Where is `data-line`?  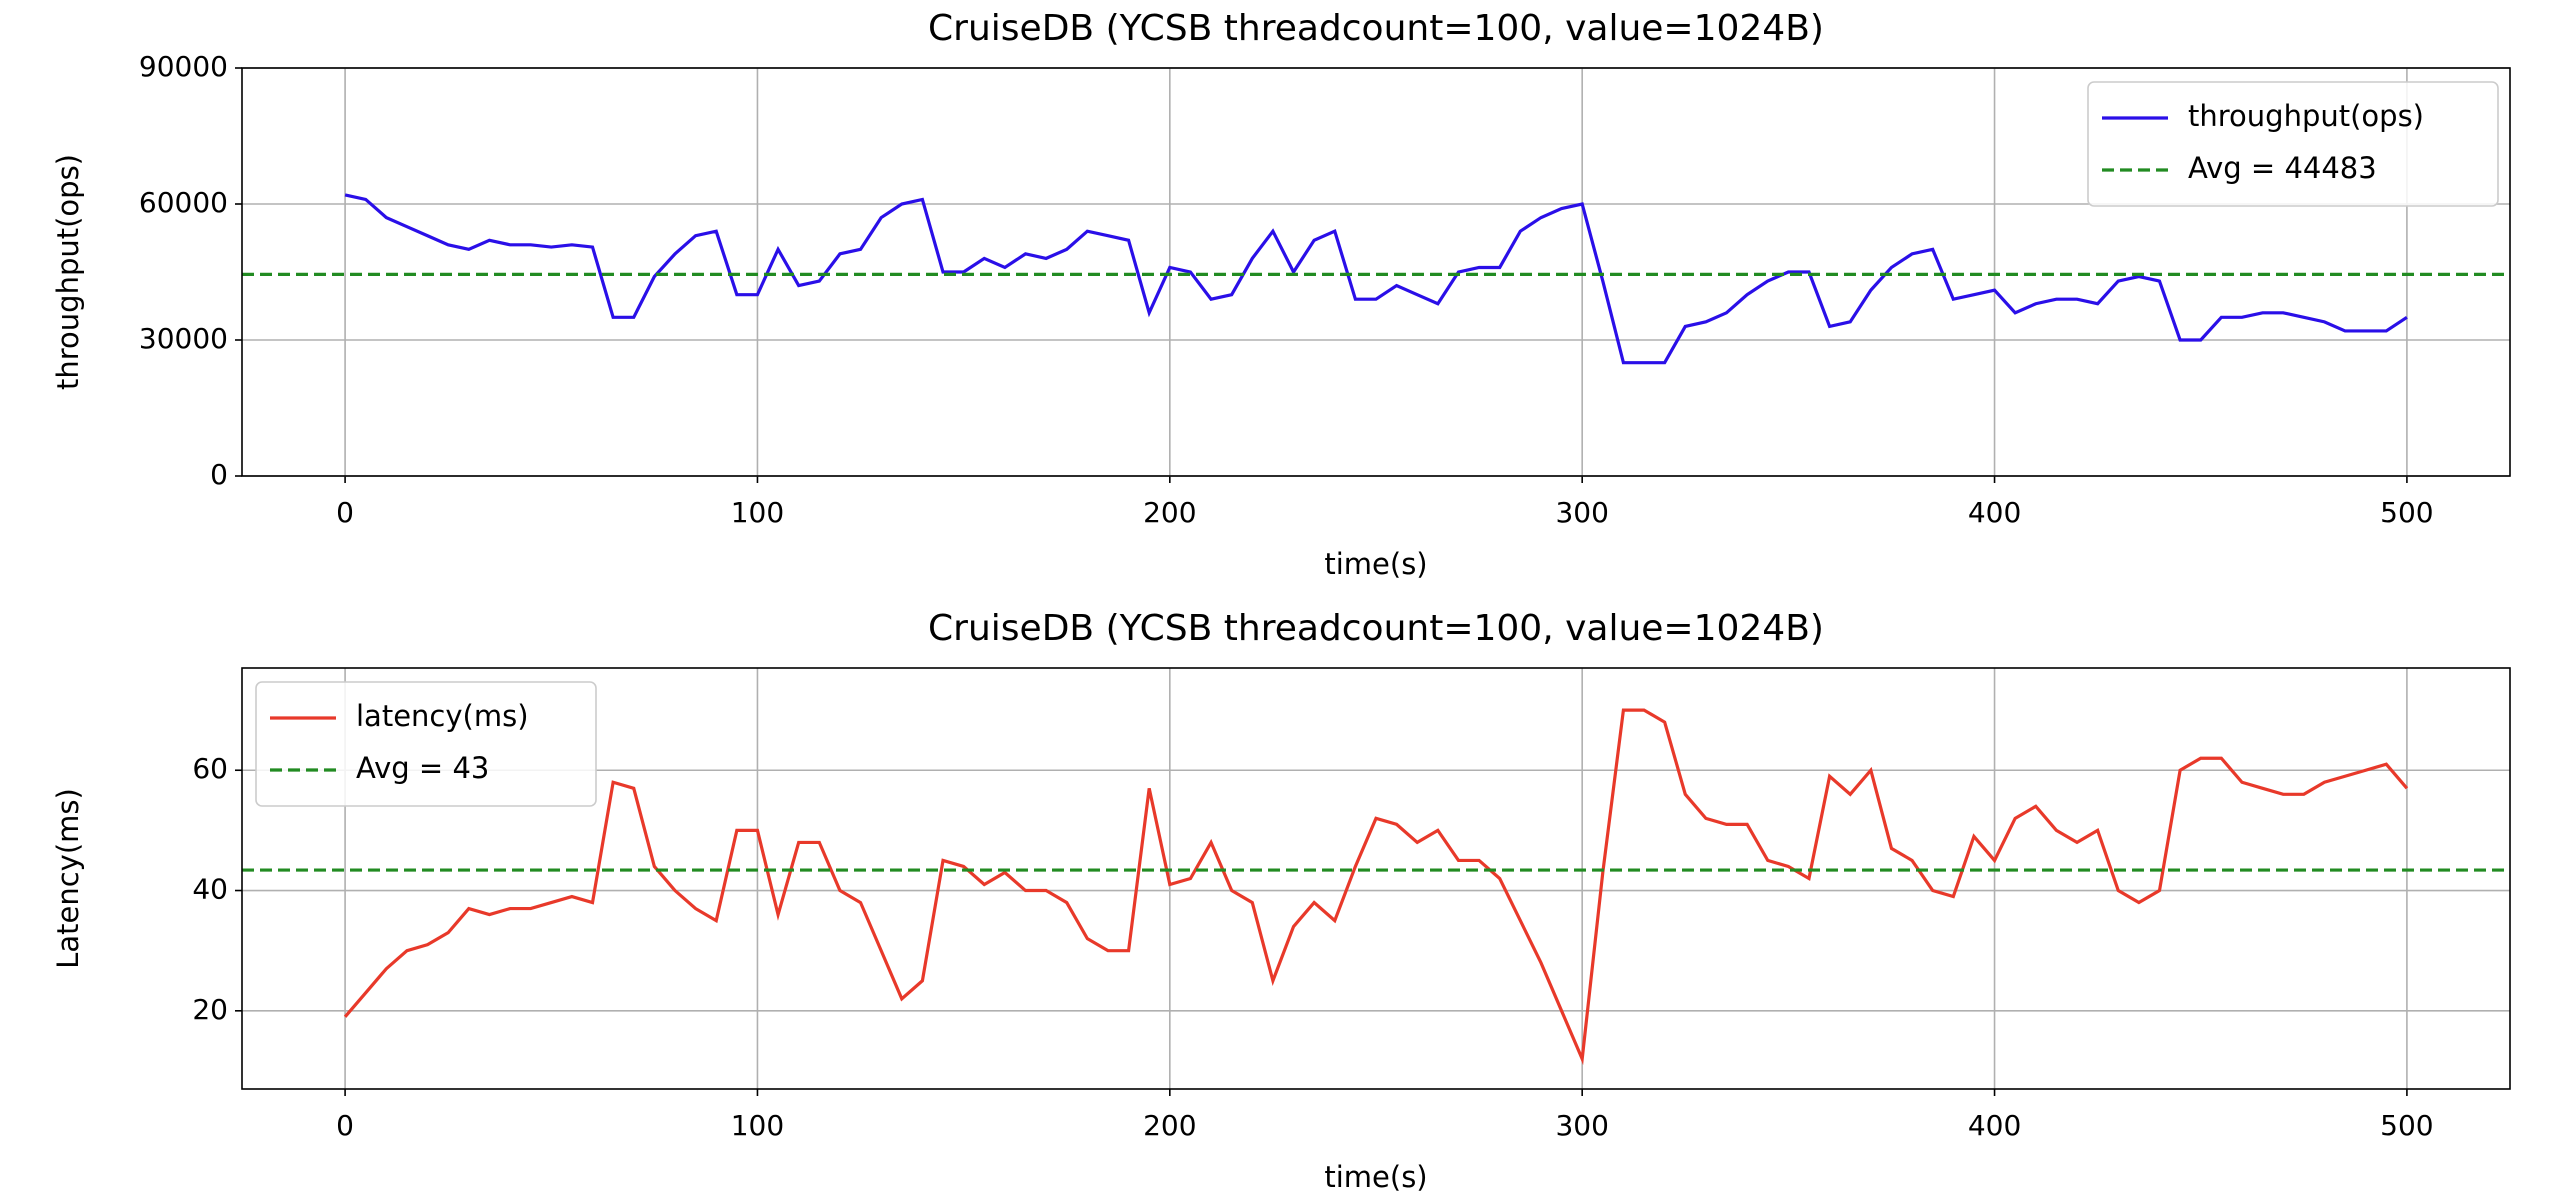
data-line is located at coordinates (1376, 279).